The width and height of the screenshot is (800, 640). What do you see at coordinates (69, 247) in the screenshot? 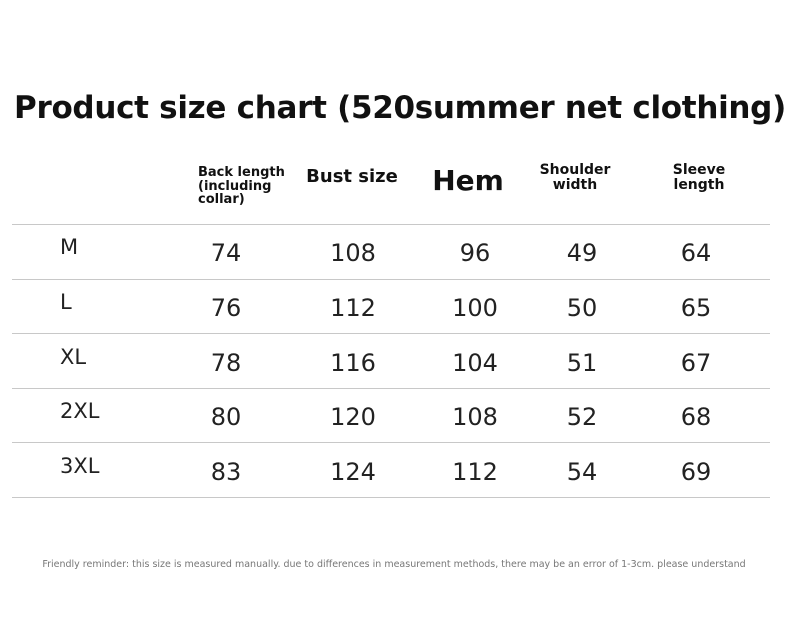
I see `size-label: M` at bounding box center [69, 247].